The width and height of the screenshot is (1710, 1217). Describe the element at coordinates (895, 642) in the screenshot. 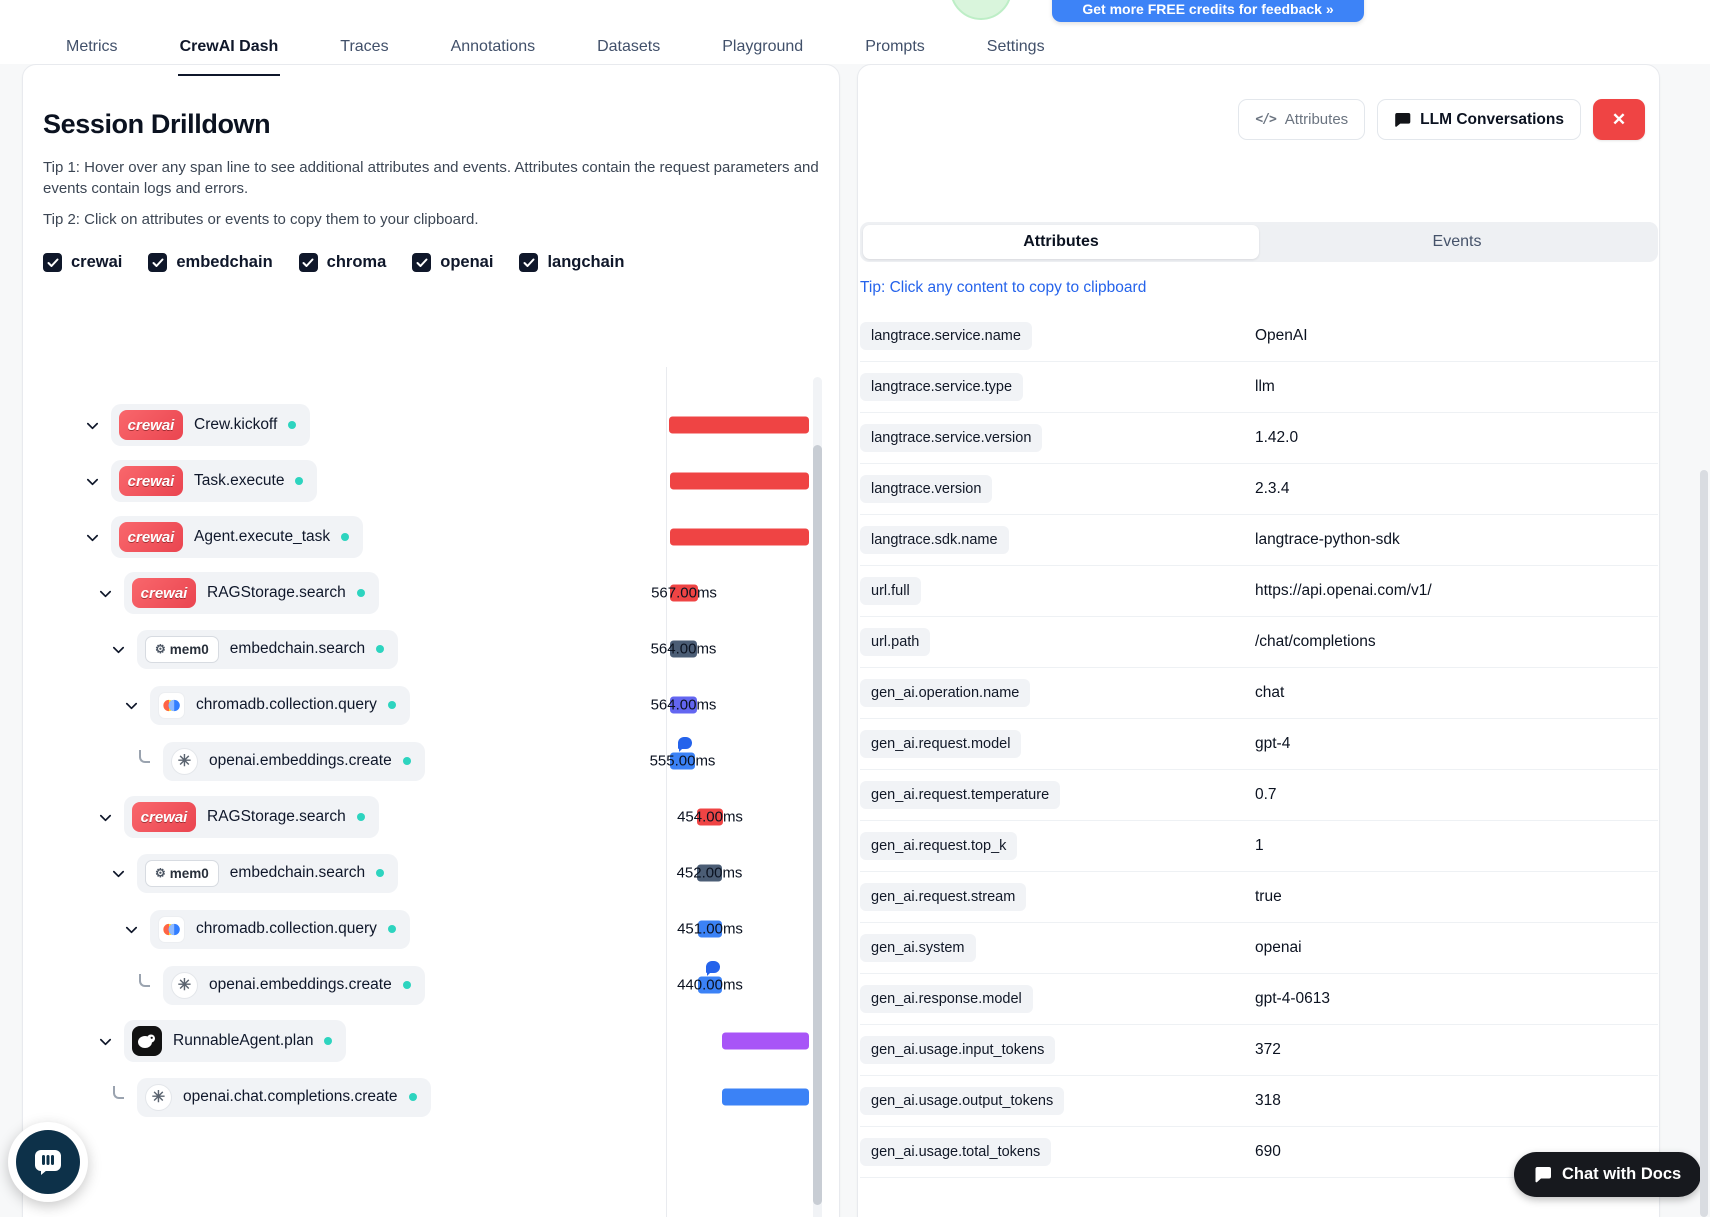

I see `attribute-key: url.path` at that location.